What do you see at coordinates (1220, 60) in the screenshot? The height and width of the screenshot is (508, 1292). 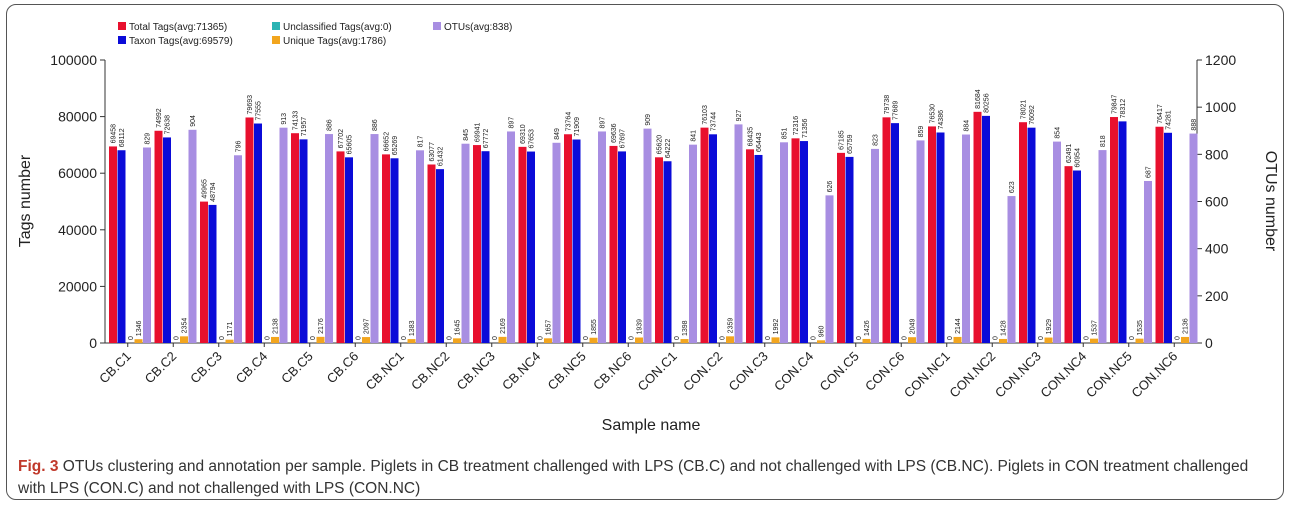 I see `y2-tick-label: 1200` at bounding box center [1220, 60].